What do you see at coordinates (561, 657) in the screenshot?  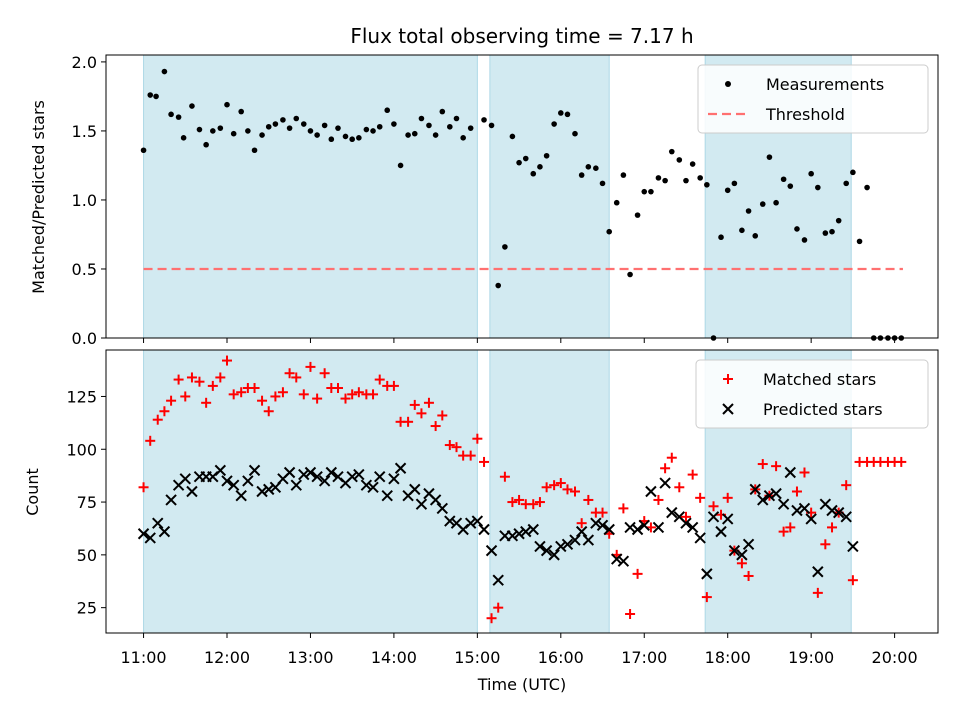 I see `x-tick-label: 16:00` at bounding box center [561, 657].